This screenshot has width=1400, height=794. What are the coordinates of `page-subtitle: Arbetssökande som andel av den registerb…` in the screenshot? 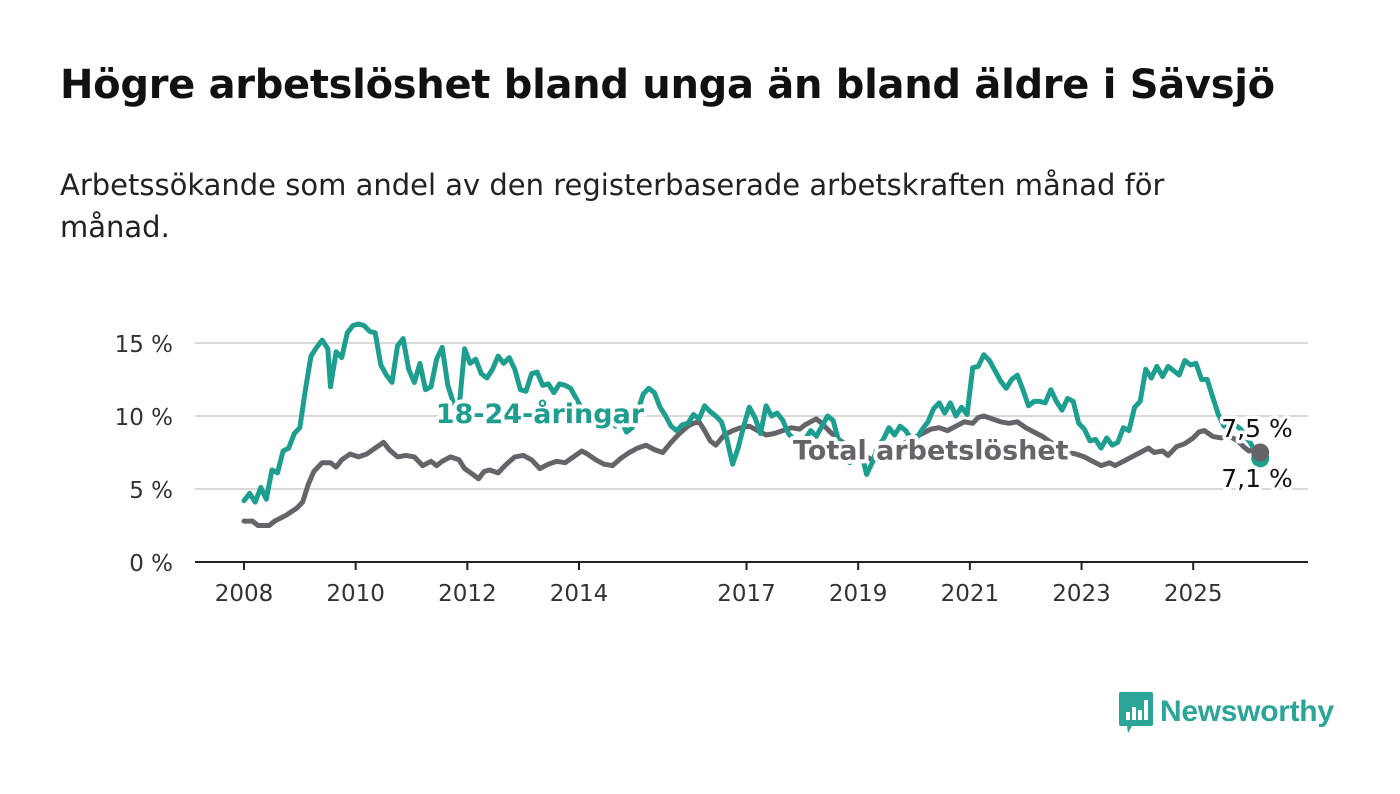 It's located at (612, 206).